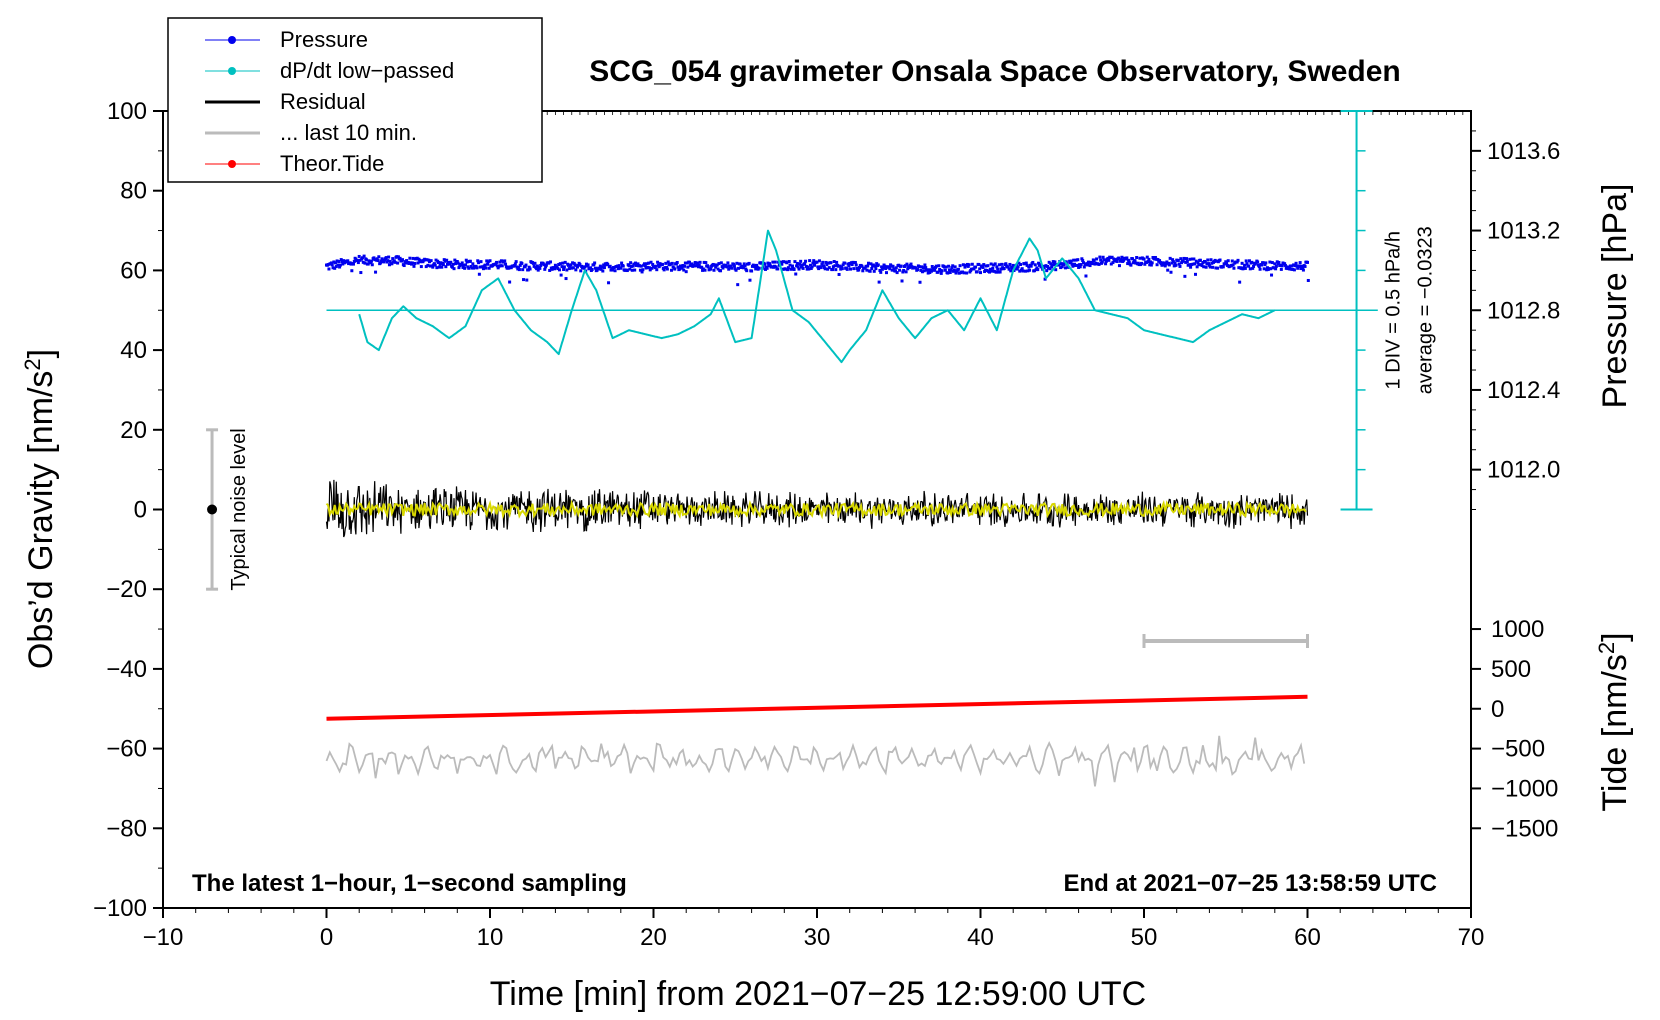 The height and width of the screenshot is (1020, 1660). I want to click on tide-tick-label: 1000, so click(1517, 629).